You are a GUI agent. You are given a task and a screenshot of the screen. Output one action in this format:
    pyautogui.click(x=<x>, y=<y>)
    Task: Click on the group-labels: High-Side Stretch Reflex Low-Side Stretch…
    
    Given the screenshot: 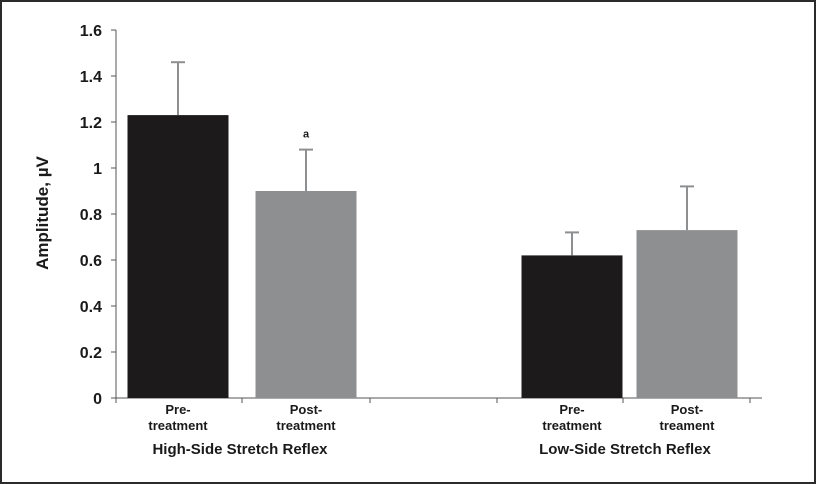 What is the action you would take?
    pyautogui.click(x=431, y=449)
    